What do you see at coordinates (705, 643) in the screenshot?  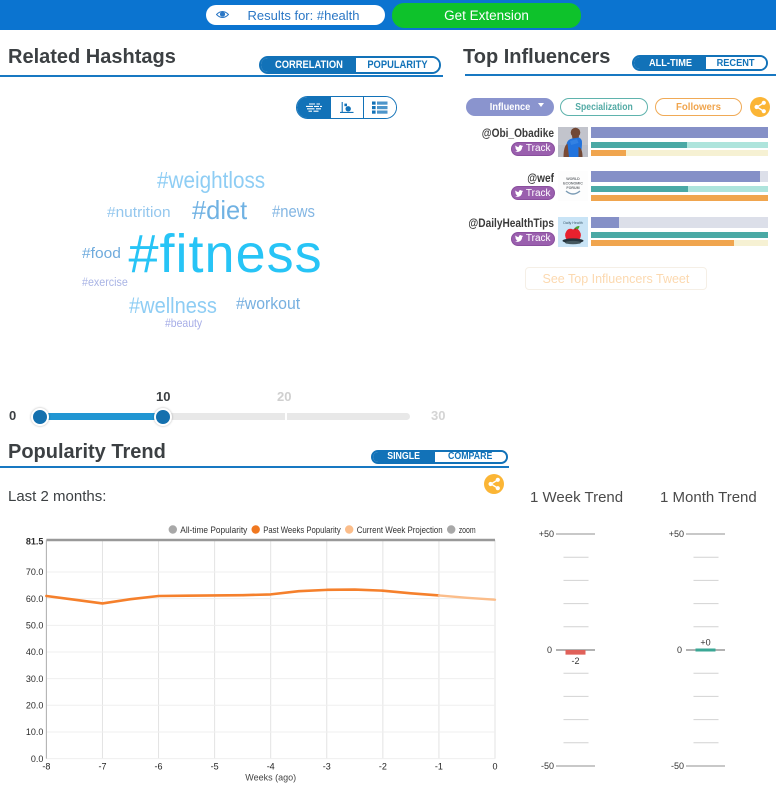 I see `svg-text: +0` at bounding box center [705, 643].